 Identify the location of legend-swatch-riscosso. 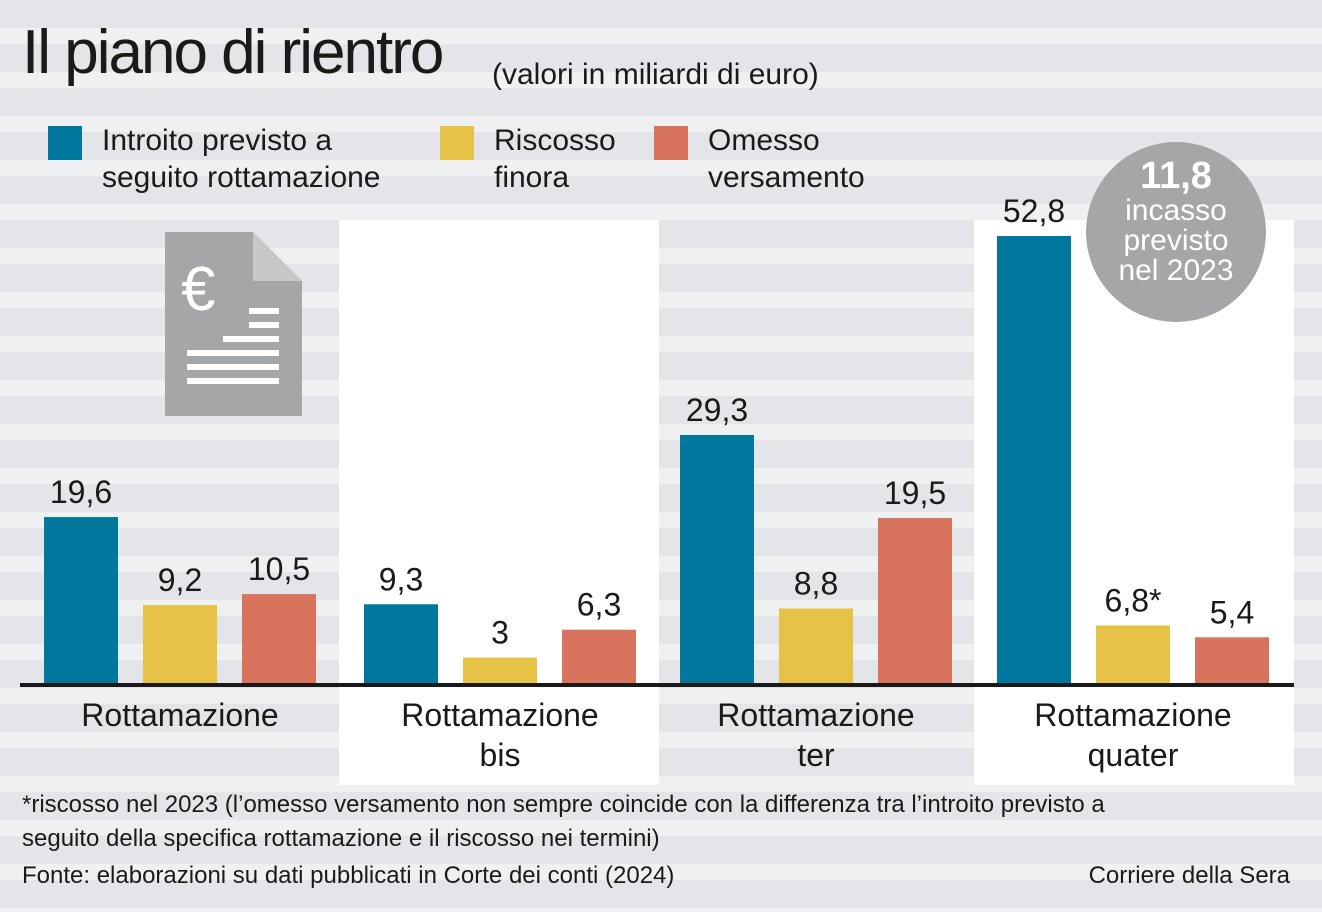
(457, 143).